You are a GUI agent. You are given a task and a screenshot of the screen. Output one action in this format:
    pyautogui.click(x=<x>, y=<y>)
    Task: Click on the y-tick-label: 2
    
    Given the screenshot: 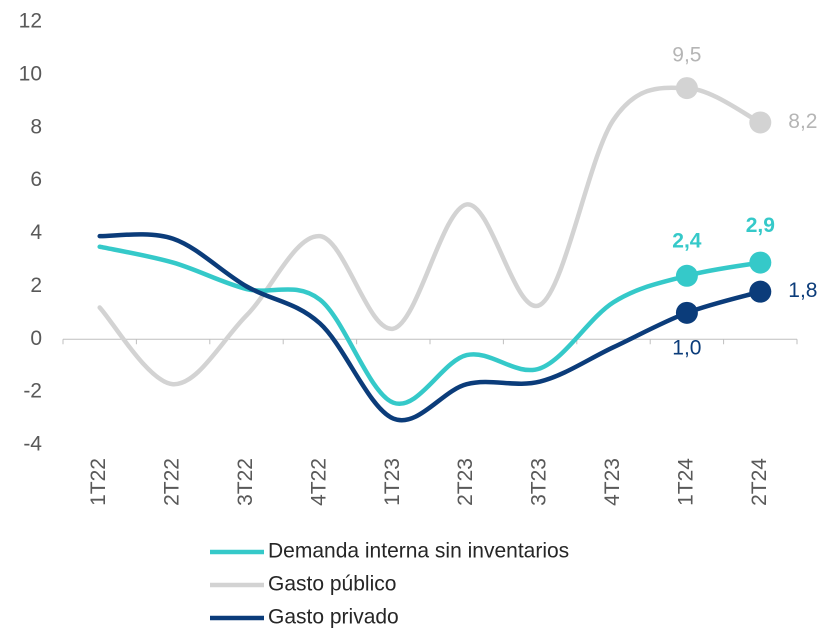 What is the action you would take?
    pyautogui.click(x=36, y=285)
    